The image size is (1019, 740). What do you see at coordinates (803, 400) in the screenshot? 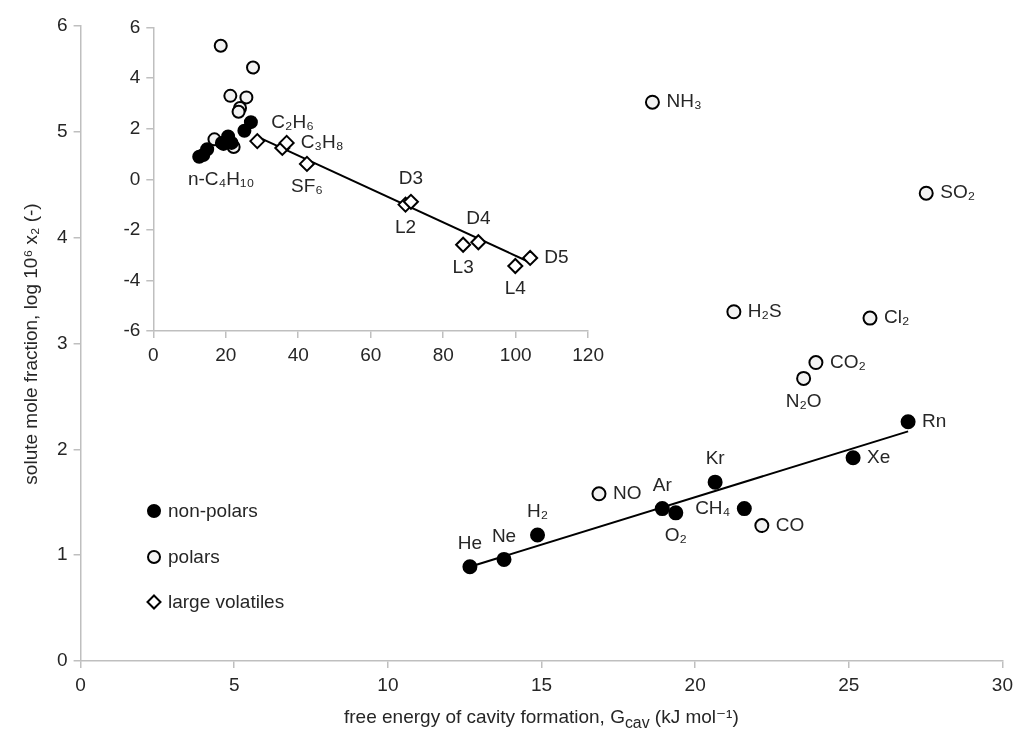
I see `annotation: N₂O` at bounding box center [803, 400].